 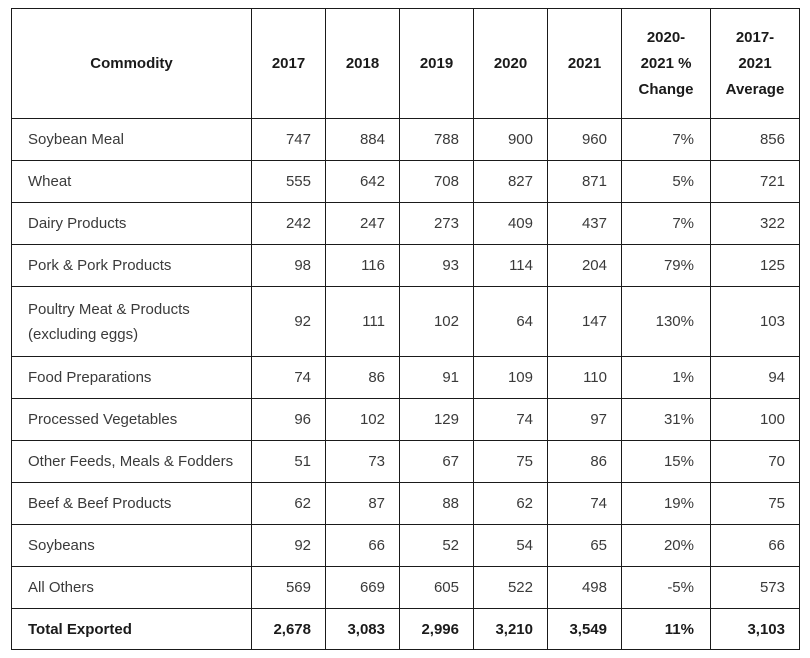 What do you see at coordinates (288, 503) in the screenshot?
I see `value-2017: 62` at bounding box center [288, 503].